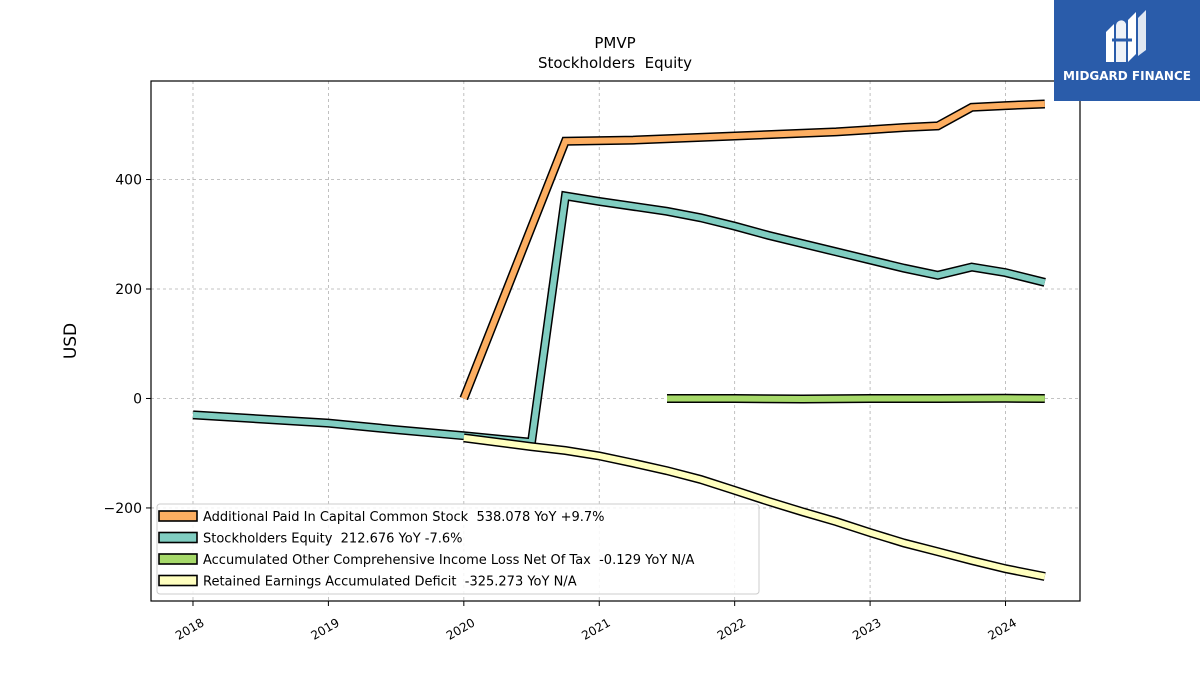  Describe the element at coordinates (127, 345) in the screenshot. I see `y-axis: −200 0 200 400` at that location.